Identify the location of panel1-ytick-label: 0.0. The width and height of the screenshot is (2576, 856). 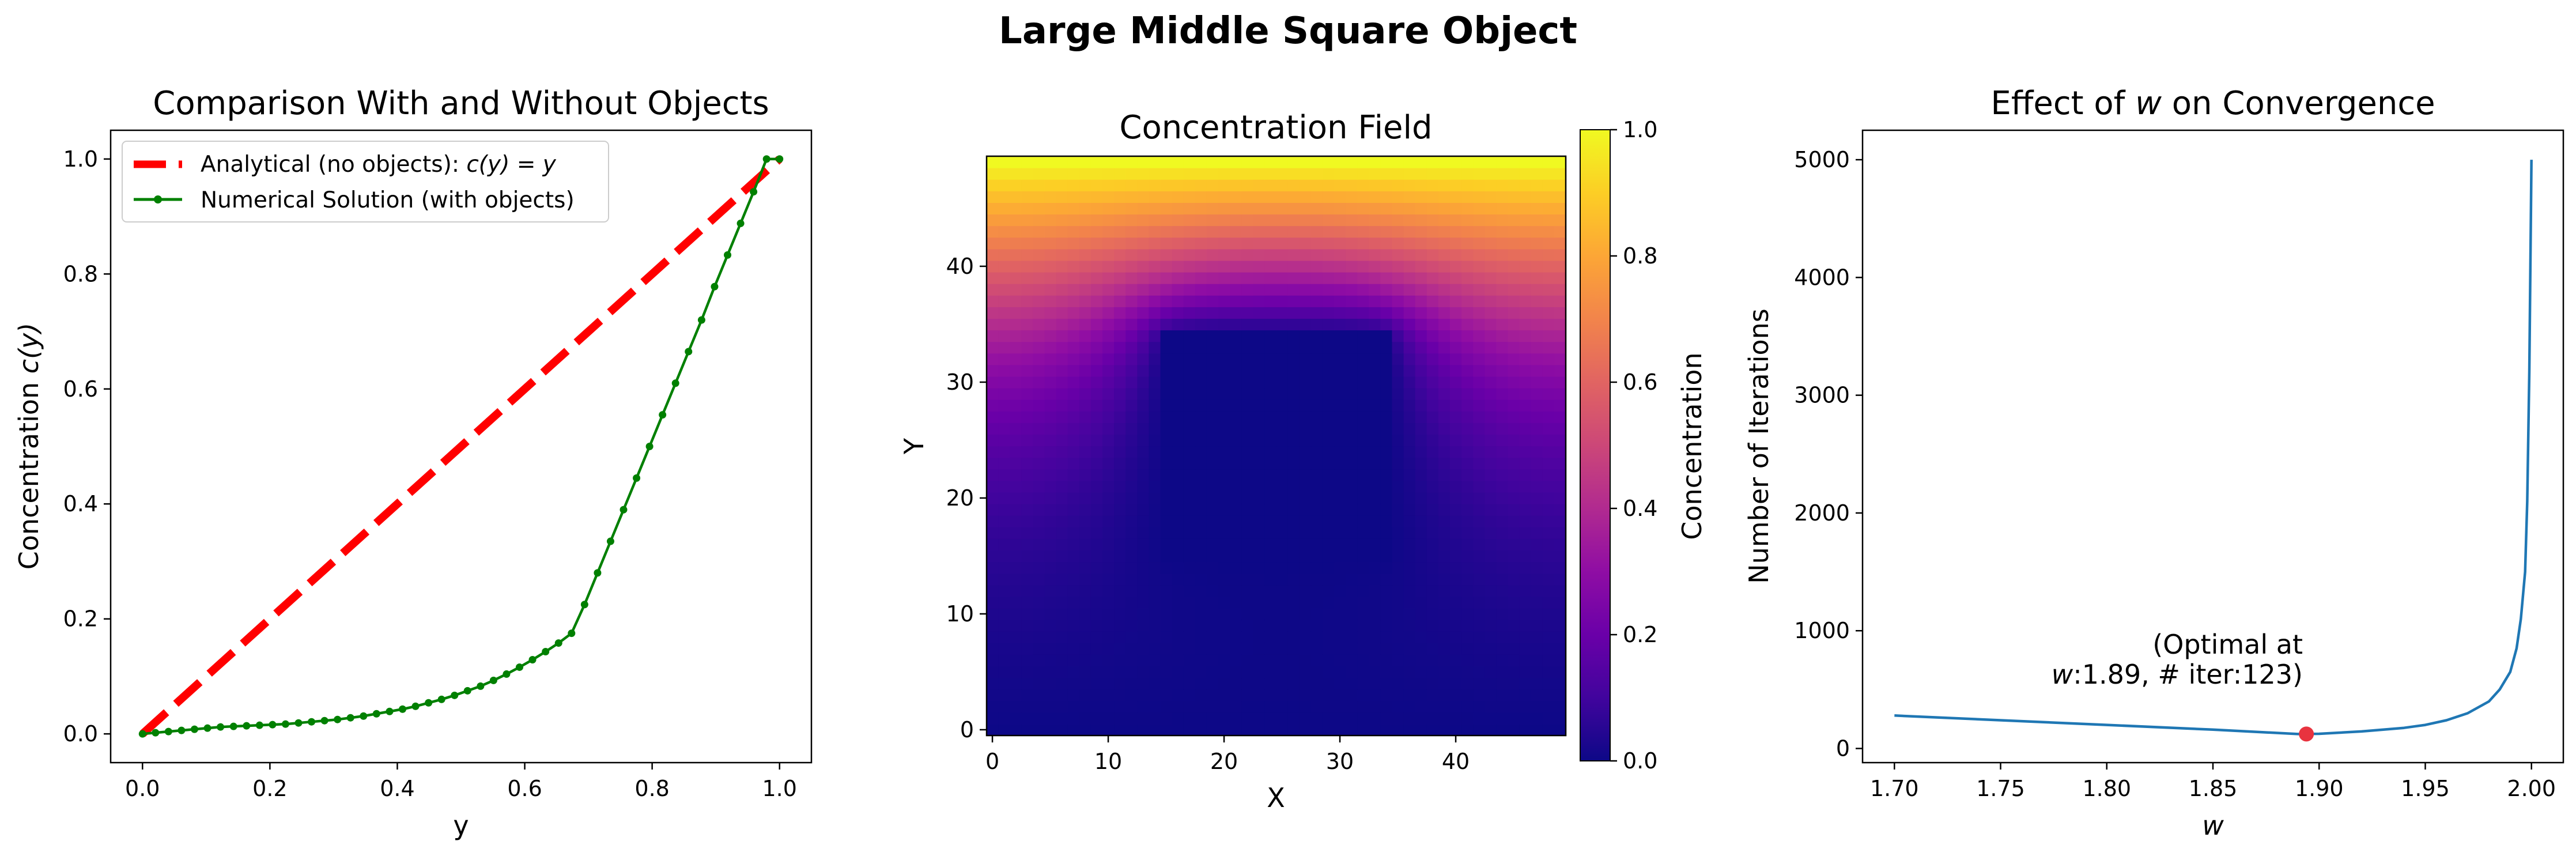
(80, 733).